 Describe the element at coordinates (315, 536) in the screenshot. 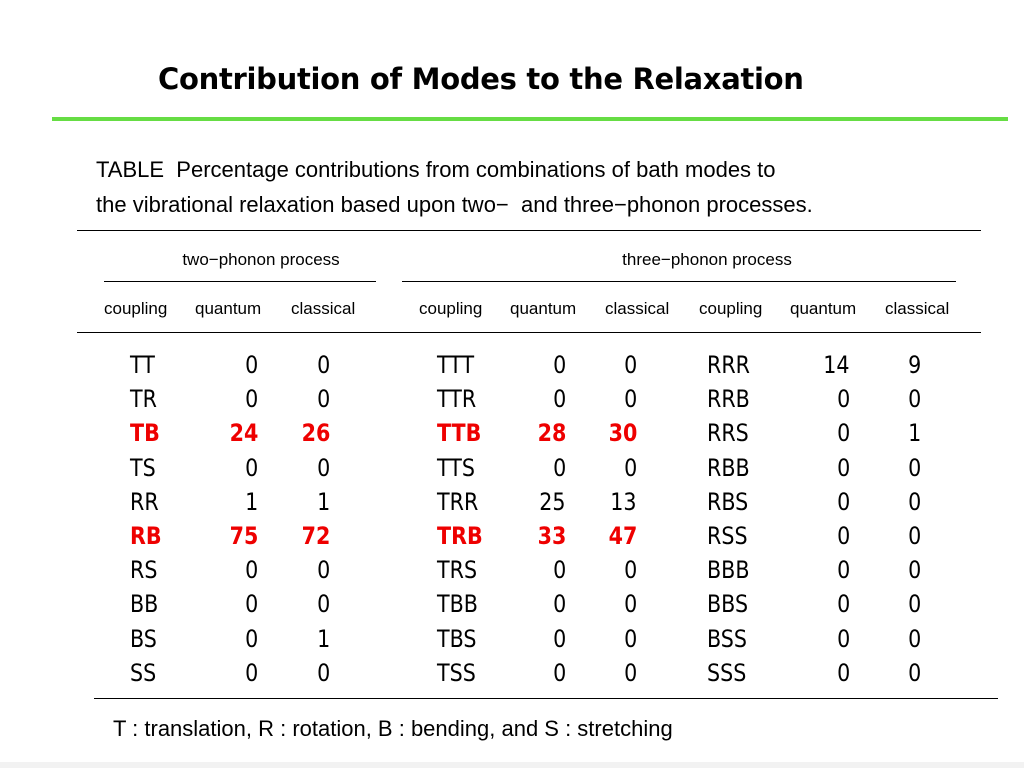

I see `classical-value-cell: 72` at that location.